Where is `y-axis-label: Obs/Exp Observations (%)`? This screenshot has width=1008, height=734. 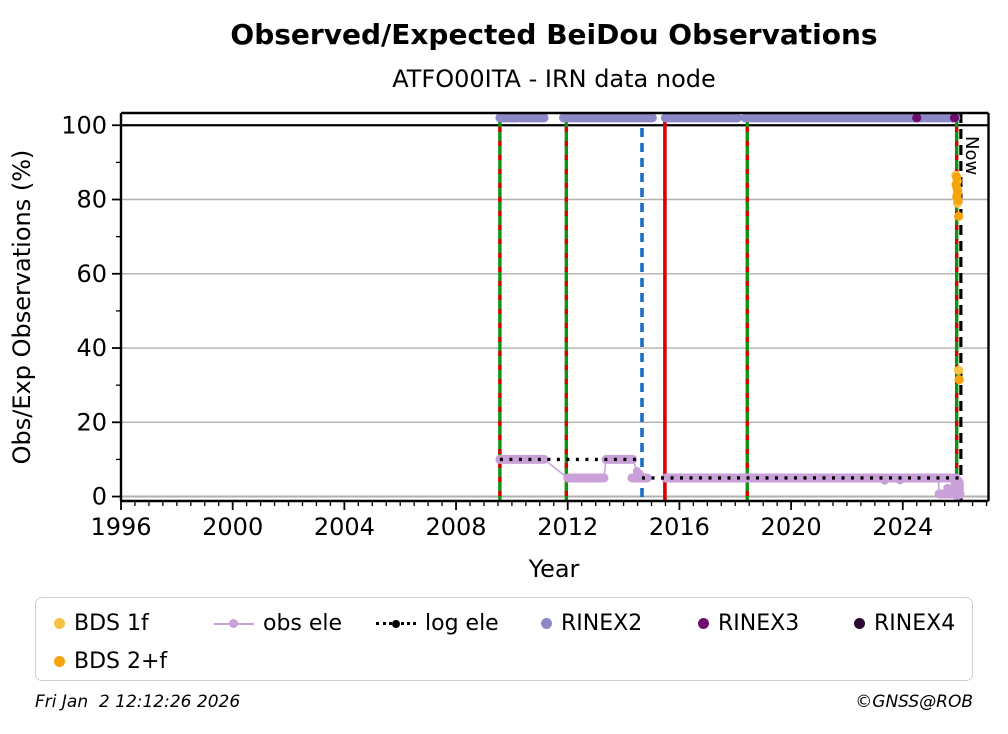 y-axis-label: Obs/Exp Observations (%) is located at coordinates (22, 307).